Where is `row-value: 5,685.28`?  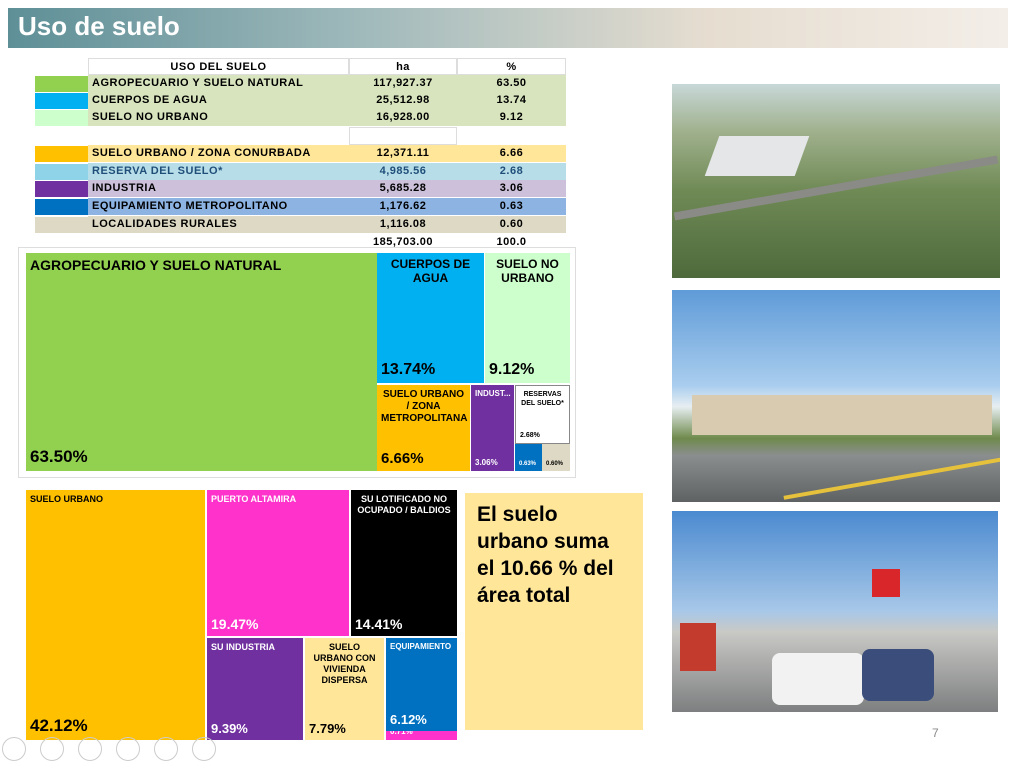 row-value: 5,685.28 is located at coordinates (403, 189).